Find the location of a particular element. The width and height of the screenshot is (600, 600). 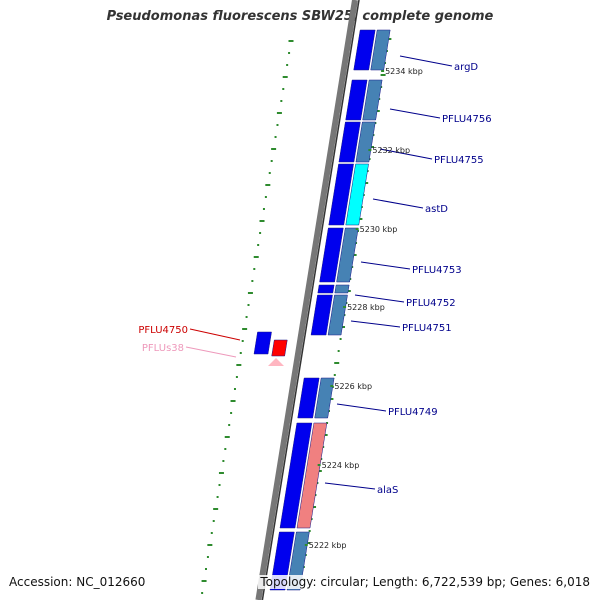

gene-label: PFLU4749 is located at coordinates (413, 412).